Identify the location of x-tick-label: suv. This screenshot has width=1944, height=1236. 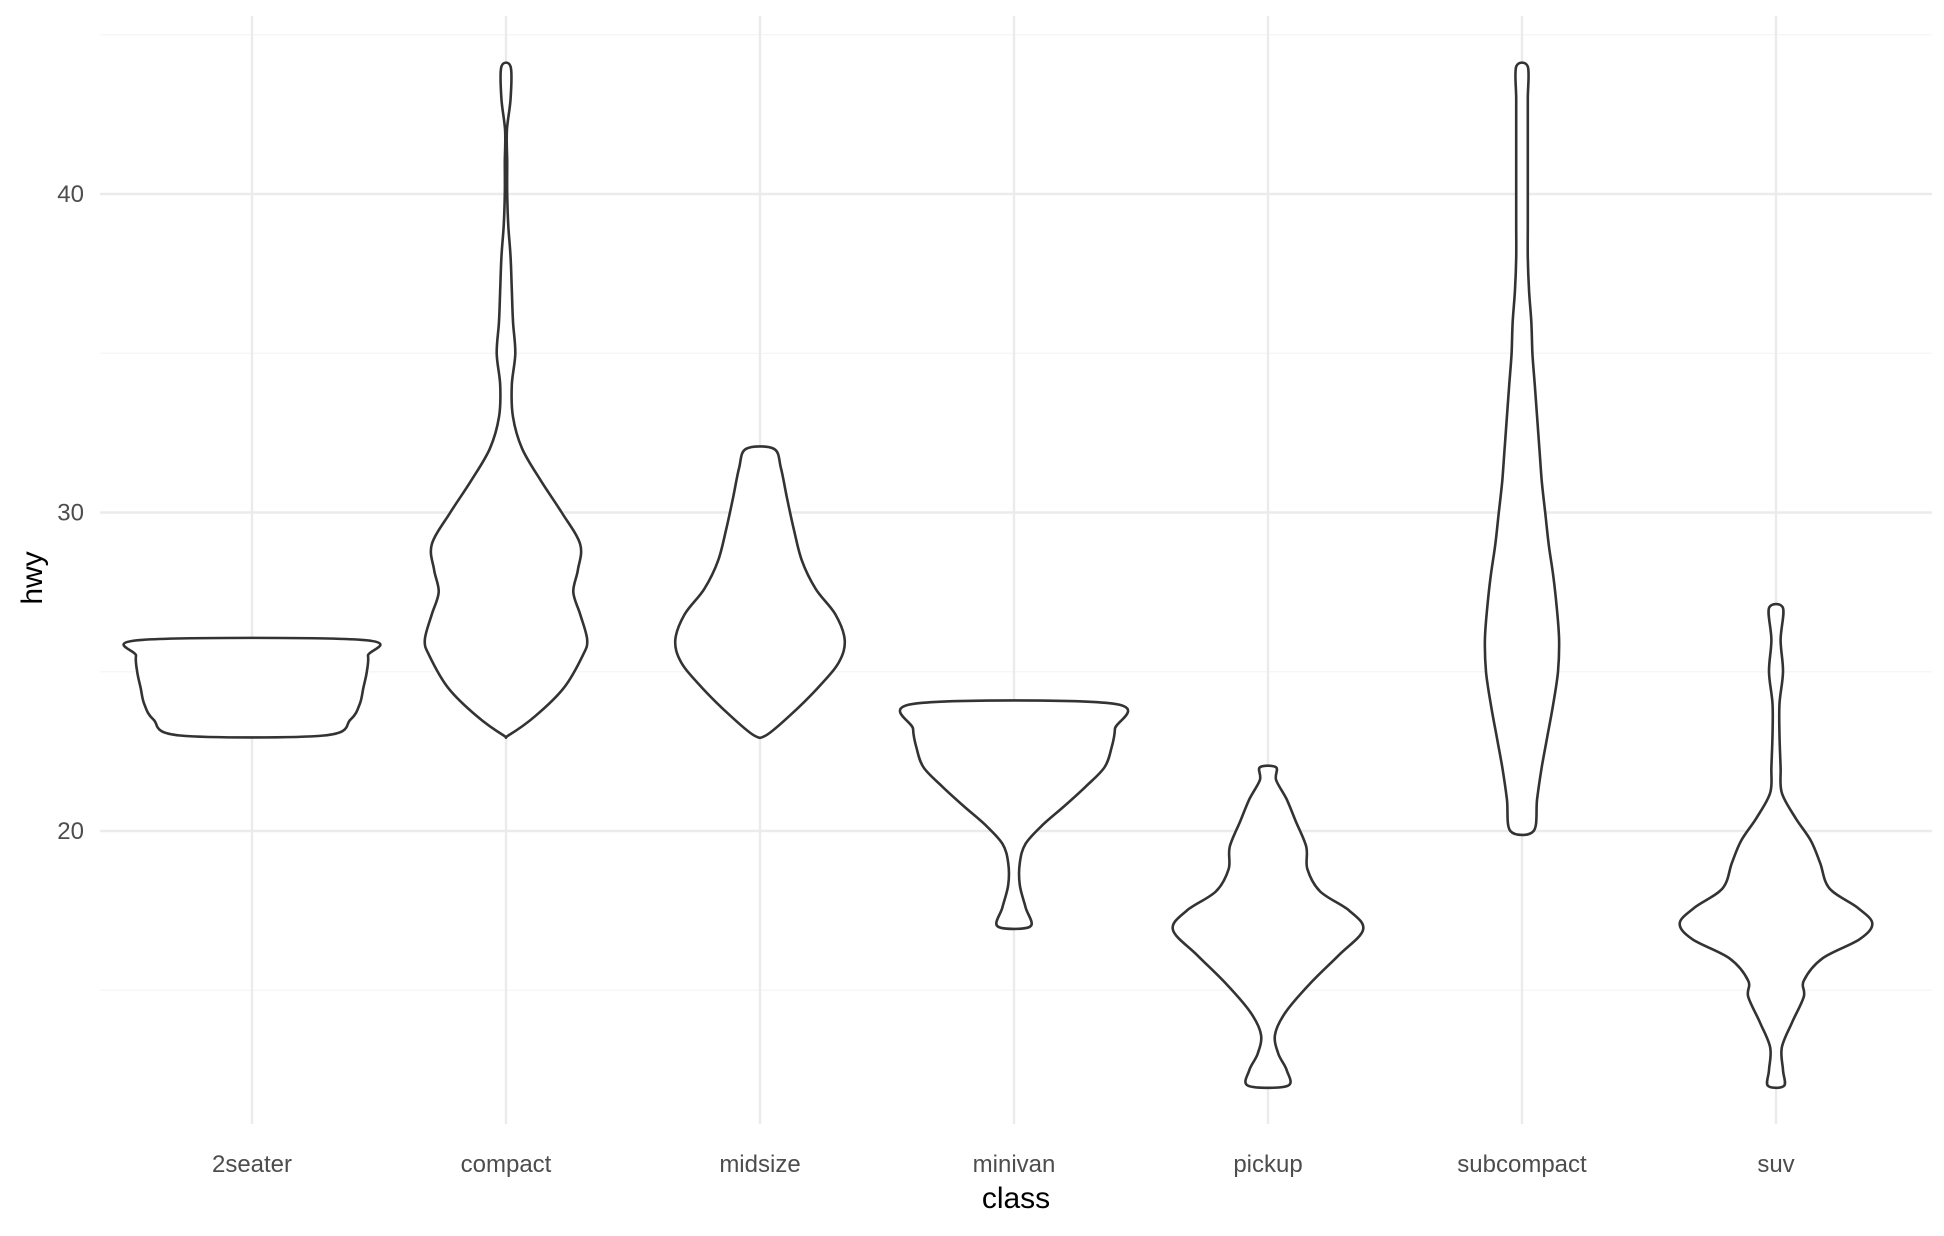
(1775, 1164).